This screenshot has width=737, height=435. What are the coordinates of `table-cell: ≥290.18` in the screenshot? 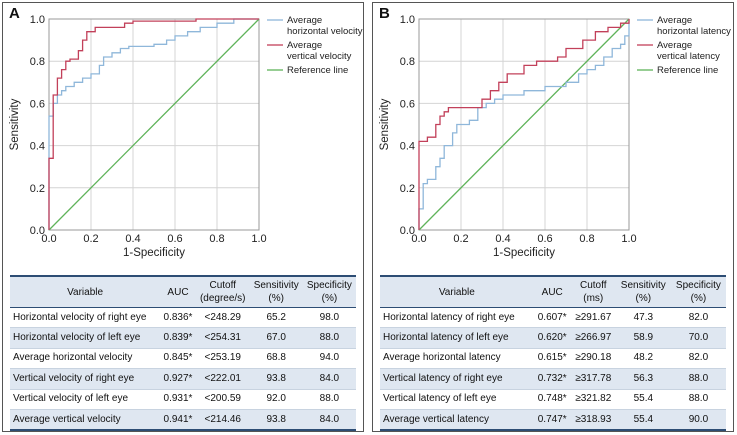 It's located at (593, 358).